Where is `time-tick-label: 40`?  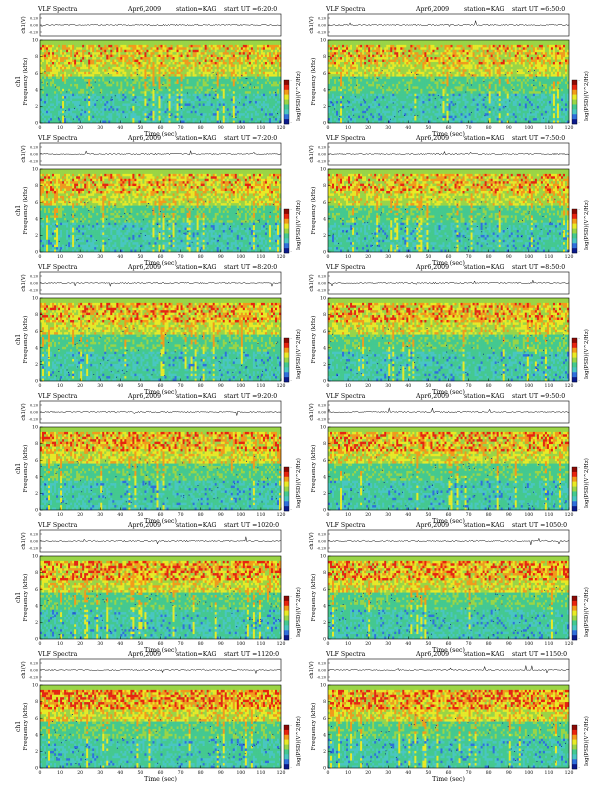 time-tick-label: 40 is located at coordinates (408, 515).